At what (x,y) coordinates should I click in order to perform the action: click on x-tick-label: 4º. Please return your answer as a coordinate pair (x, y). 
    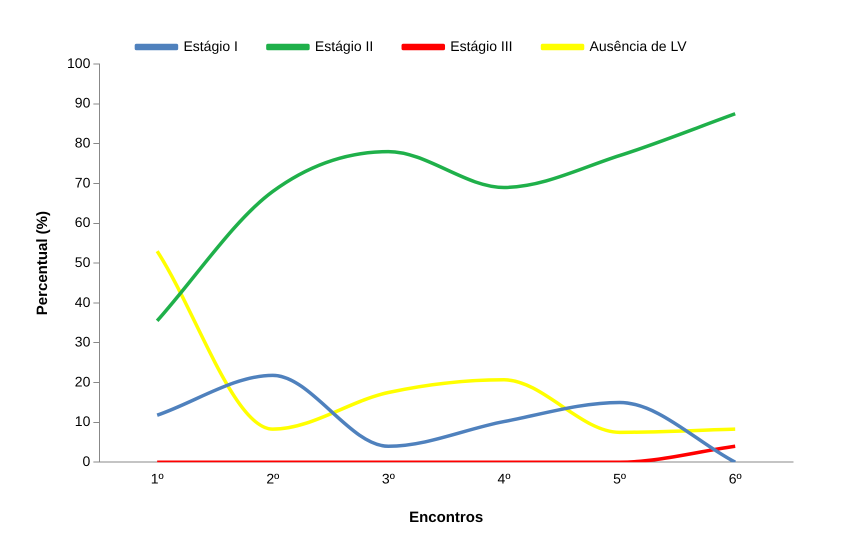
    Looking at the image, I should click on (504, 478).